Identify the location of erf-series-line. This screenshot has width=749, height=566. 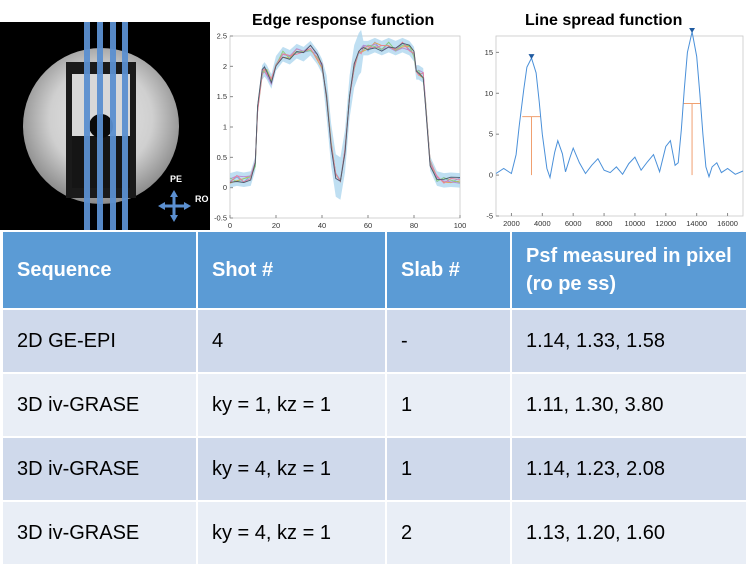
(345, 112).